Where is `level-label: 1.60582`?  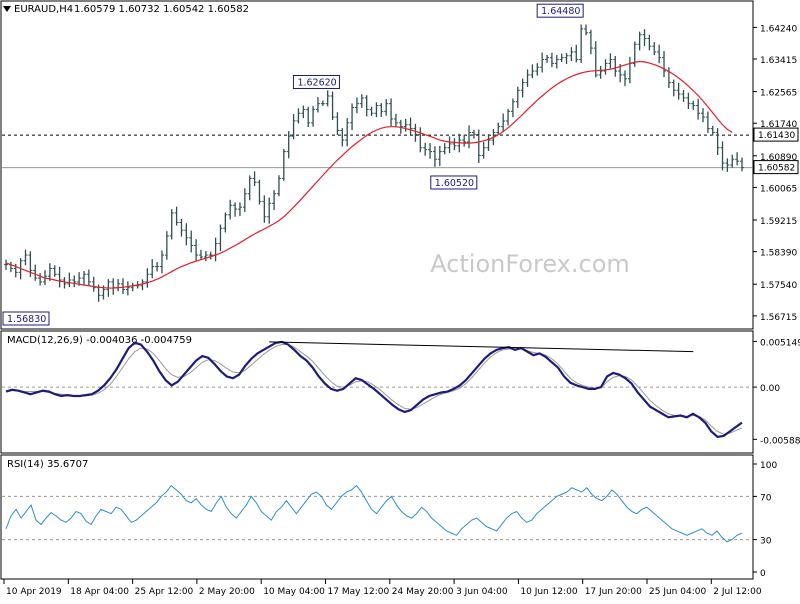 level-label: 1.60582 is located at coordinates (776, 169).